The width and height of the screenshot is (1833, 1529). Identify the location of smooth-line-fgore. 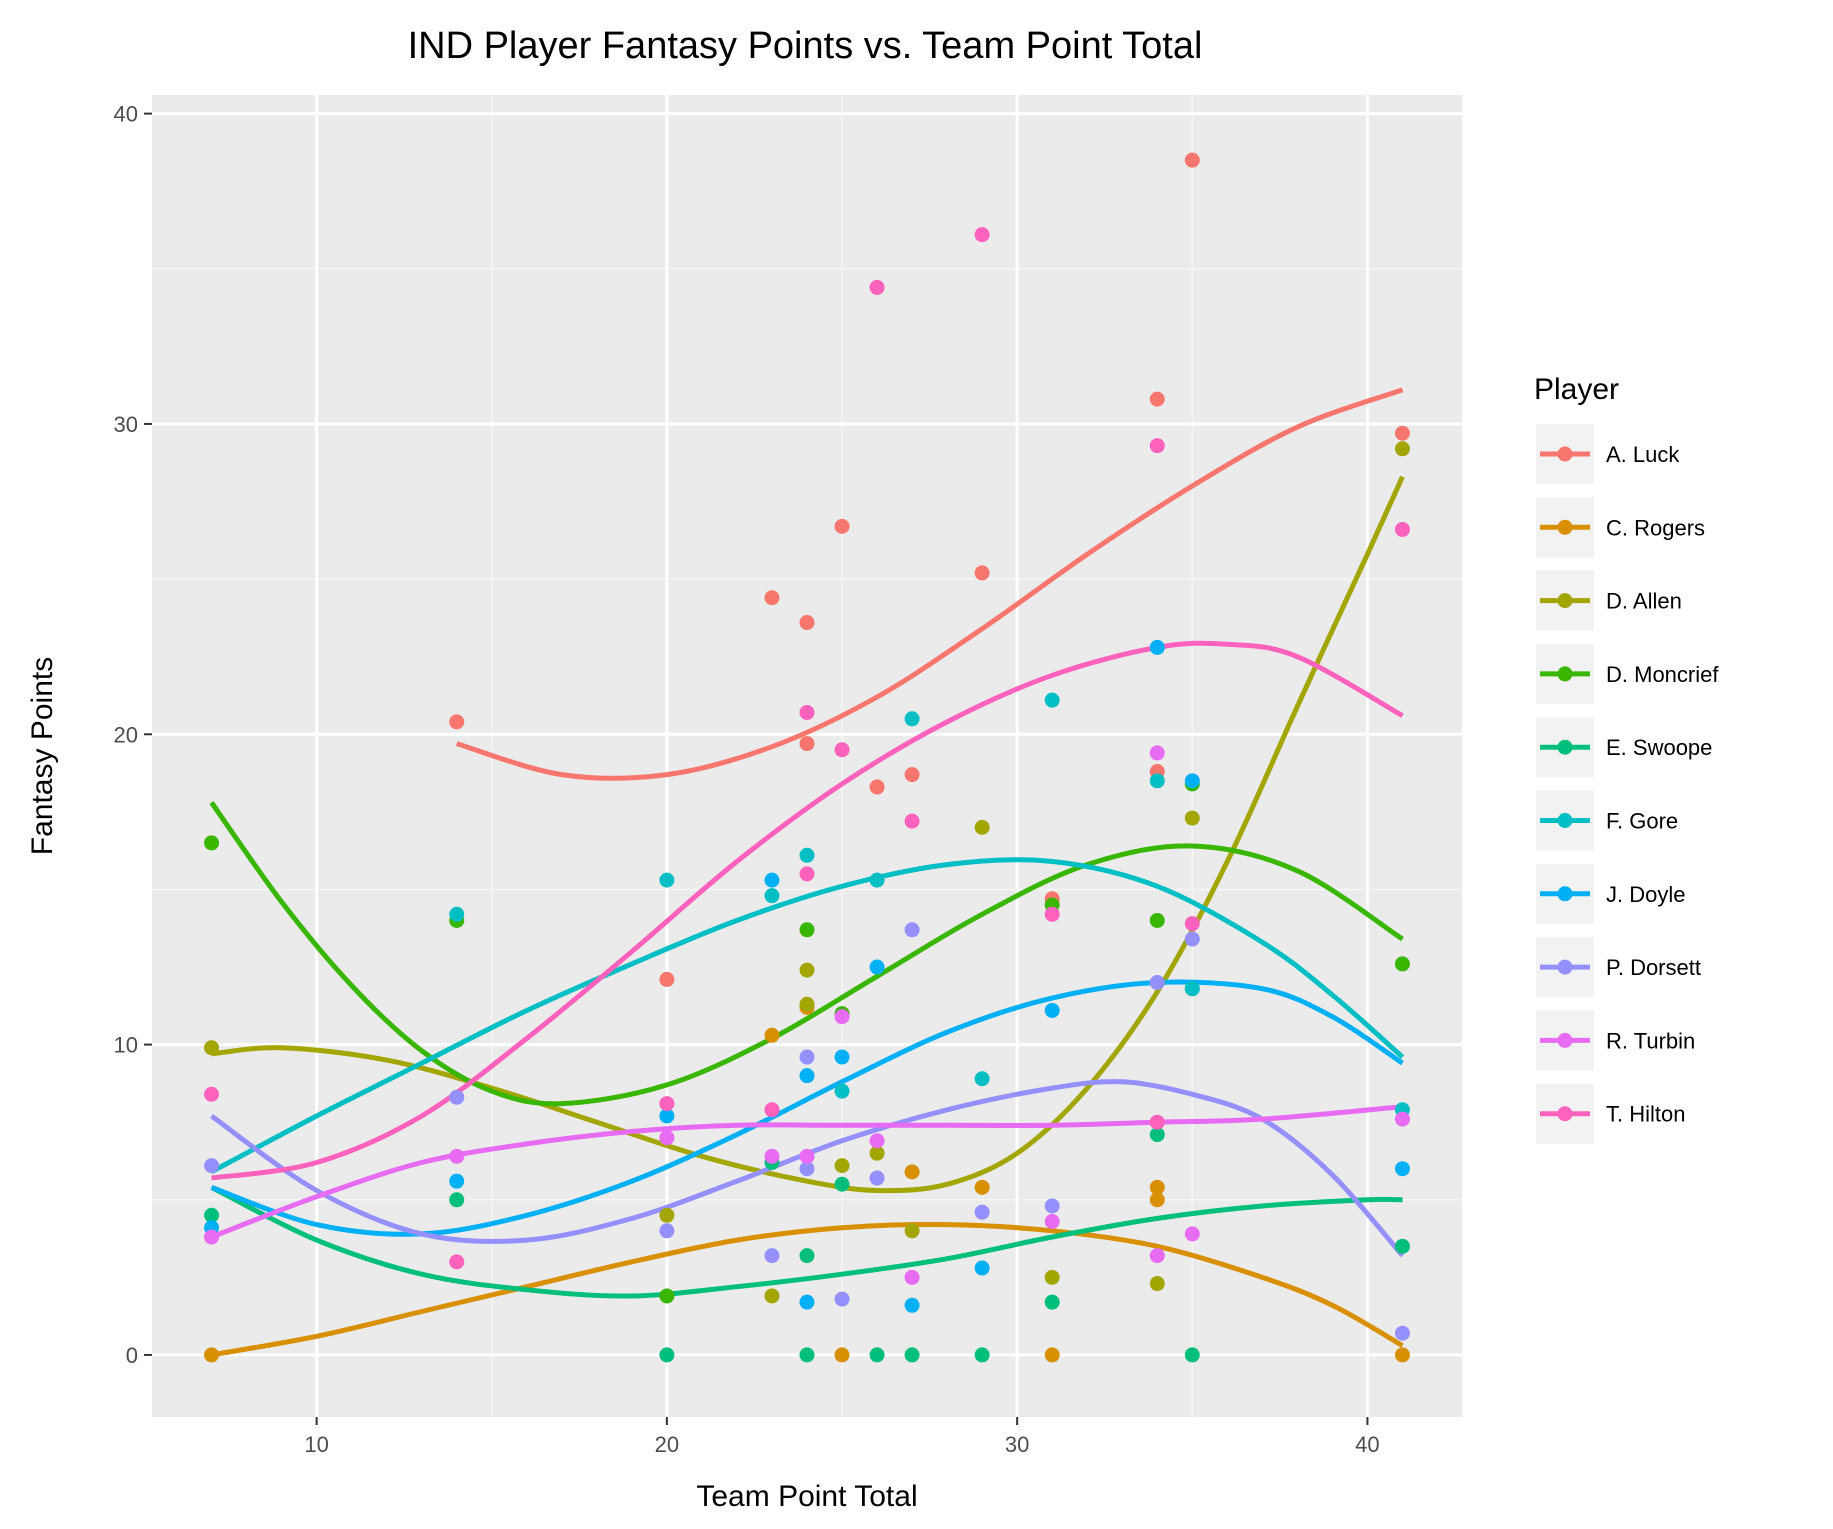
(807, 1016).